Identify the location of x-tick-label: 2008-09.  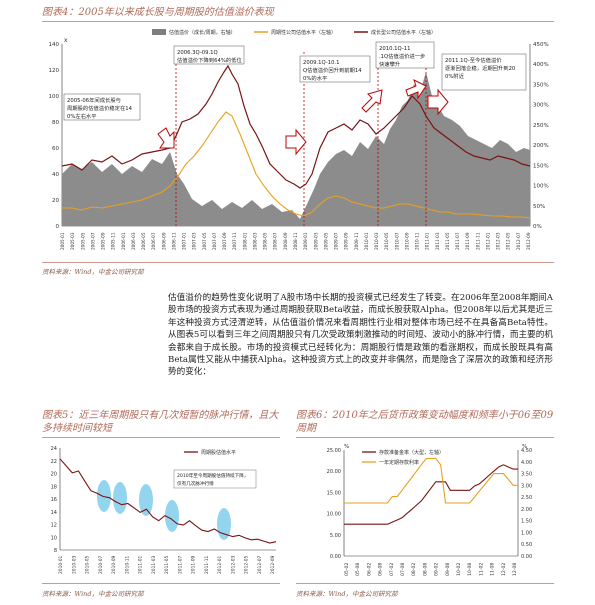
(285, 241).